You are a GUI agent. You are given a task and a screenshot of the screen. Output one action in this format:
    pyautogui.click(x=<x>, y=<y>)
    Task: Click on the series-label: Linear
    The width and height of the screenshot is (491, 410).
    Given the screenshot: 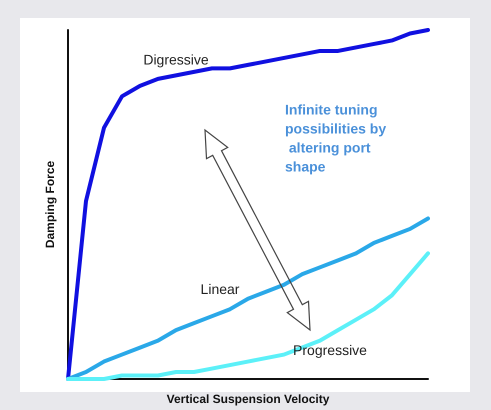 What is the action you would take?
    pyautogui.click(x=220, y=289)
    